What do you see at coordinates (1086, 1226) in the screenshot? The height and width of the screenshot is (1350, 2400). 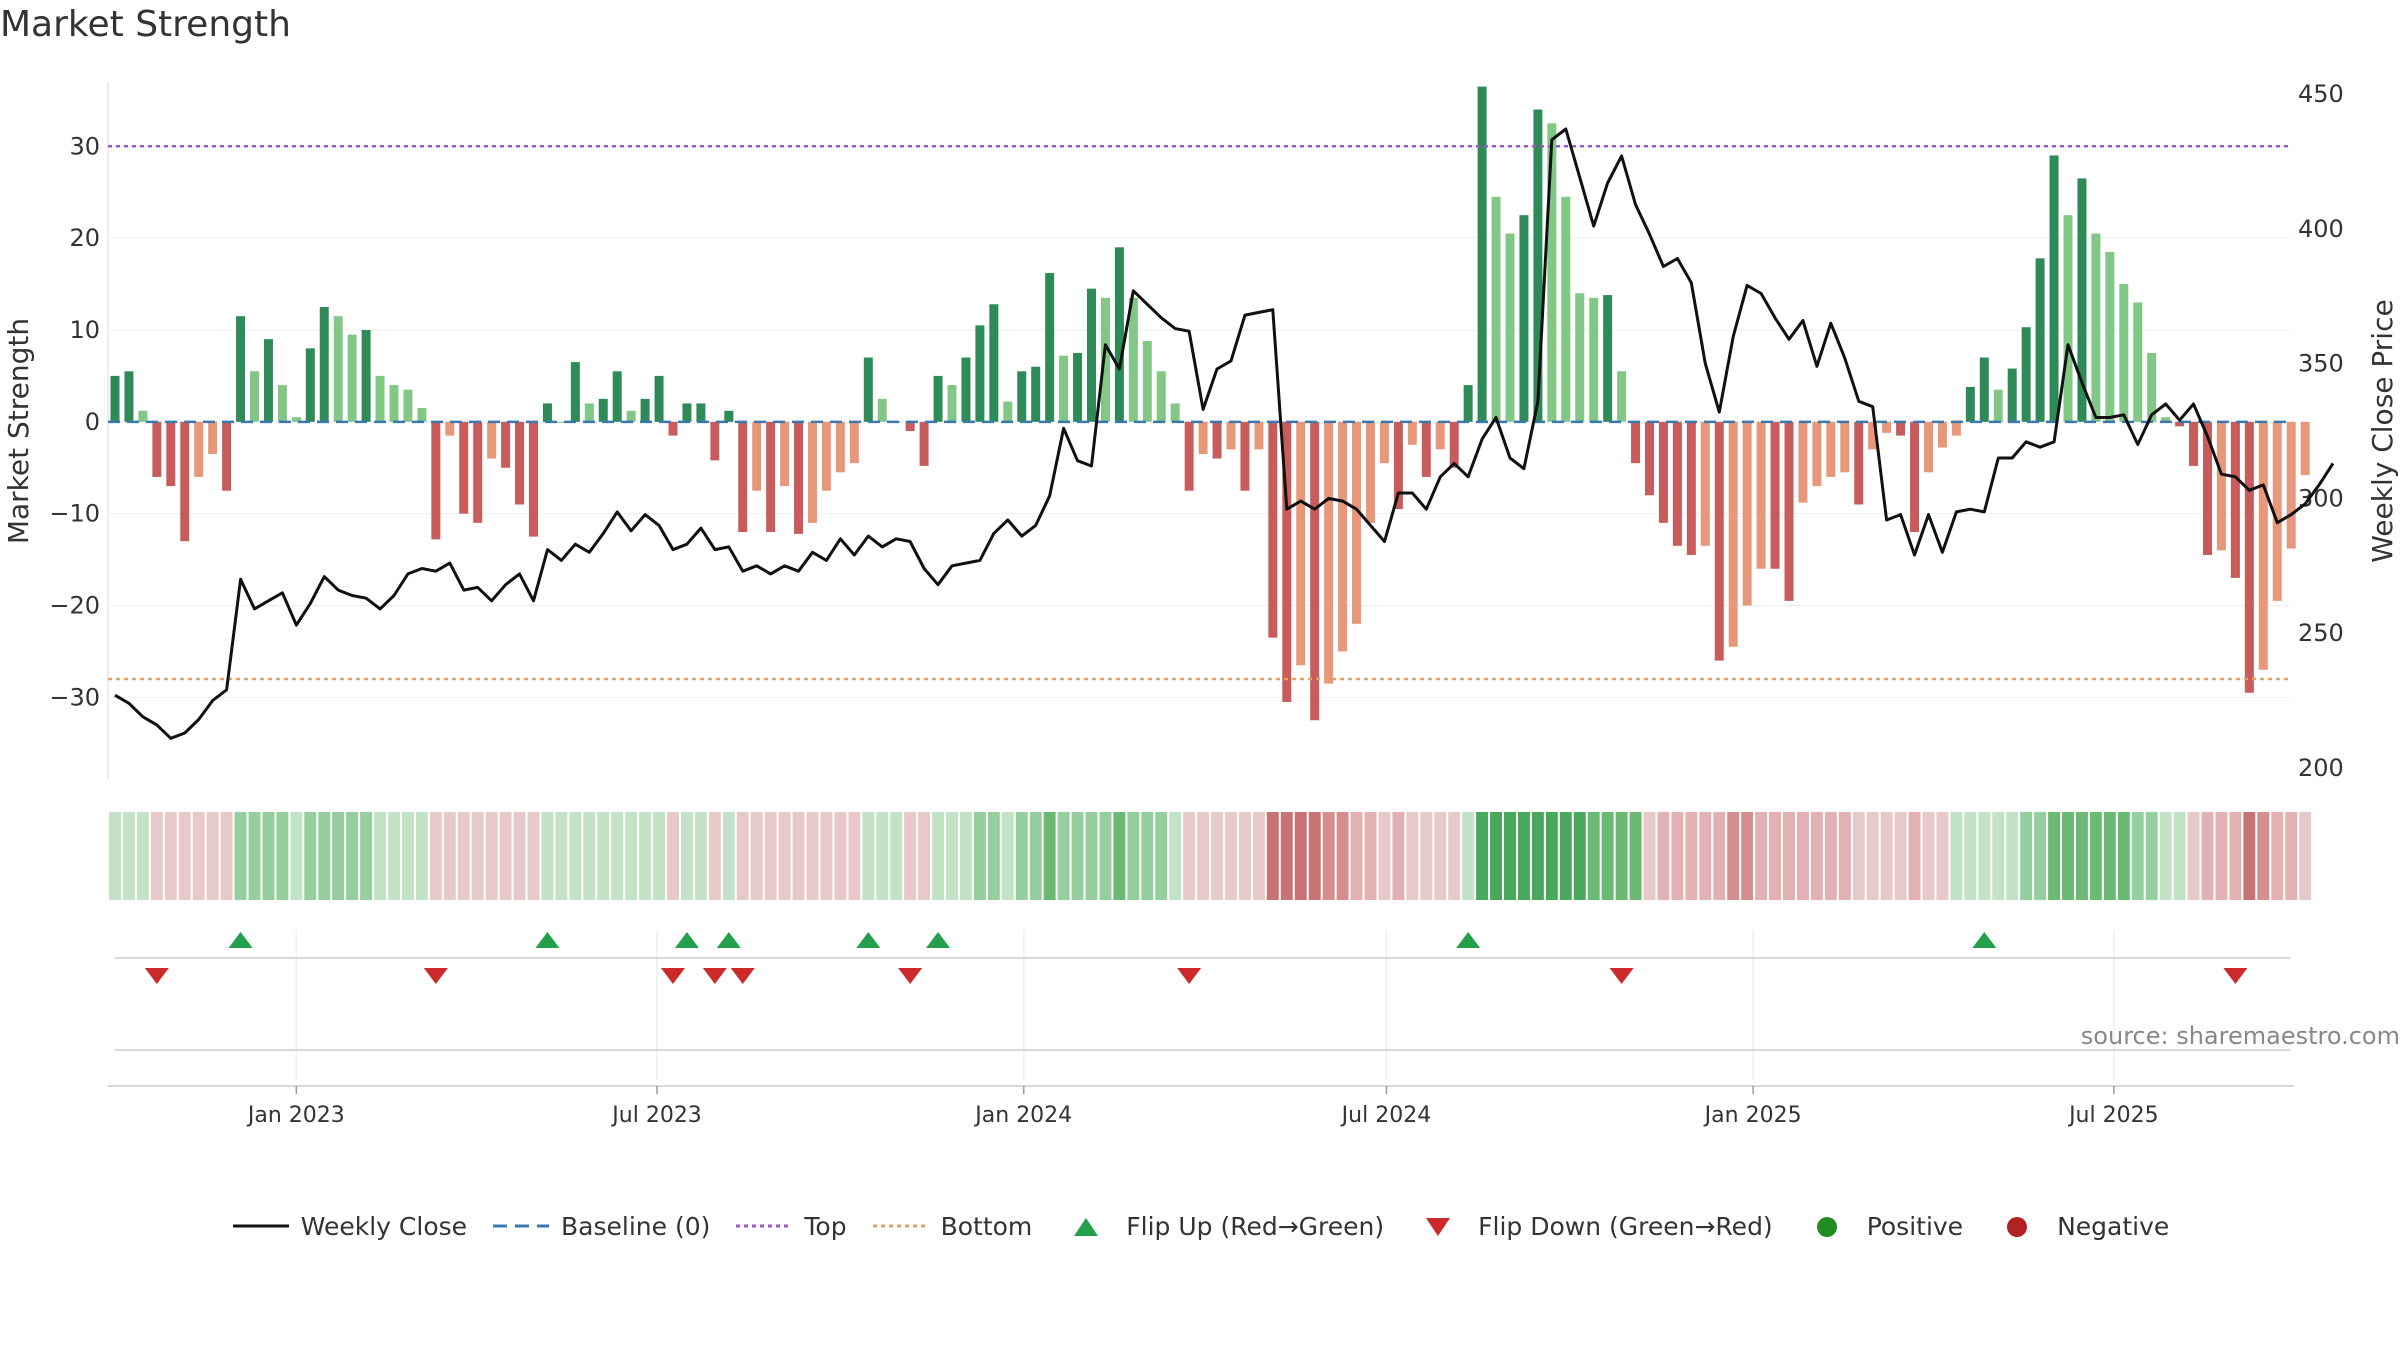 I see `triangle-up-icon` at bounding box center [1086, 1226].